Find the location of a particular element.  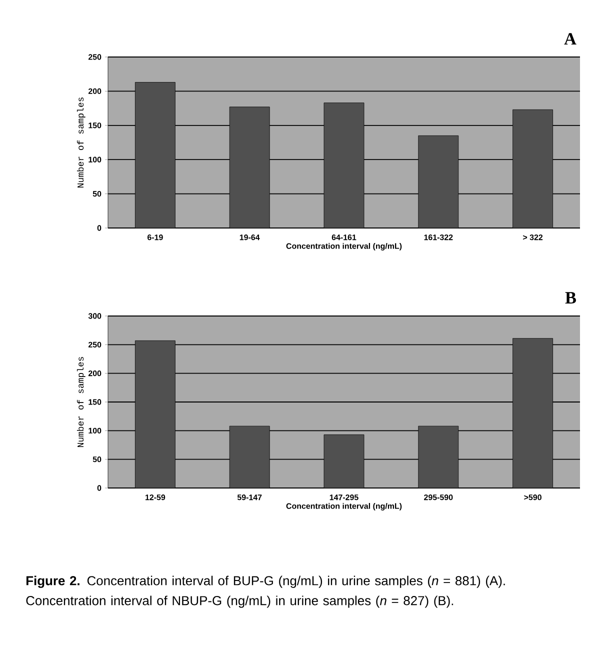

text: Figure 2. Concentration interval of BUP-G (ng/mL) in urine samples (n = 881) (A). Concentration interval of NBUP-G (ng/mL) in urine samples (n = 827) (B). is located at coordinates (265, 592).